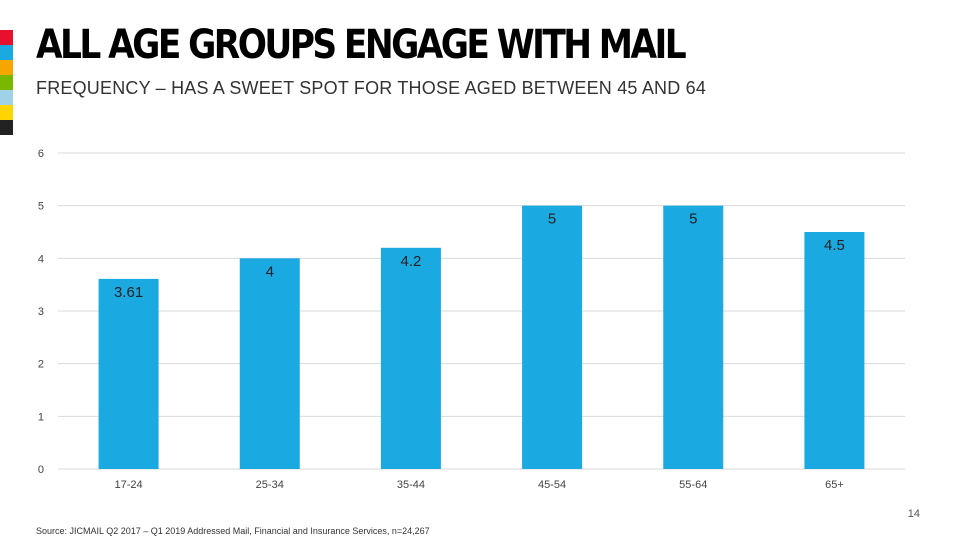  Describe the element at coordinates (834, 245) in the screenshot. I see `data-label: 4.5` at that location.